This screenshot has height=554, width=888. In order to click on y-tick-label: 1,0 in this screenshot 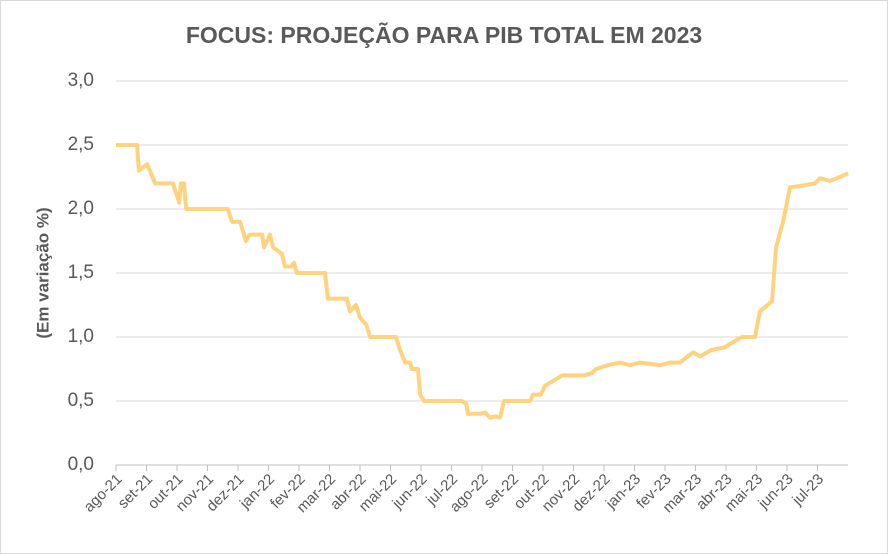, I will do `click(81, 336)`.